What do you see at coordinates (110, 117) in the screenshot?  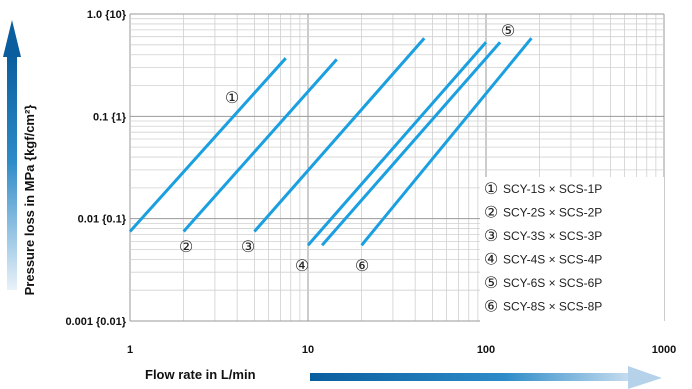 I see `y-tick-label: 0.1 {1}` at bounding box center [110, 117].